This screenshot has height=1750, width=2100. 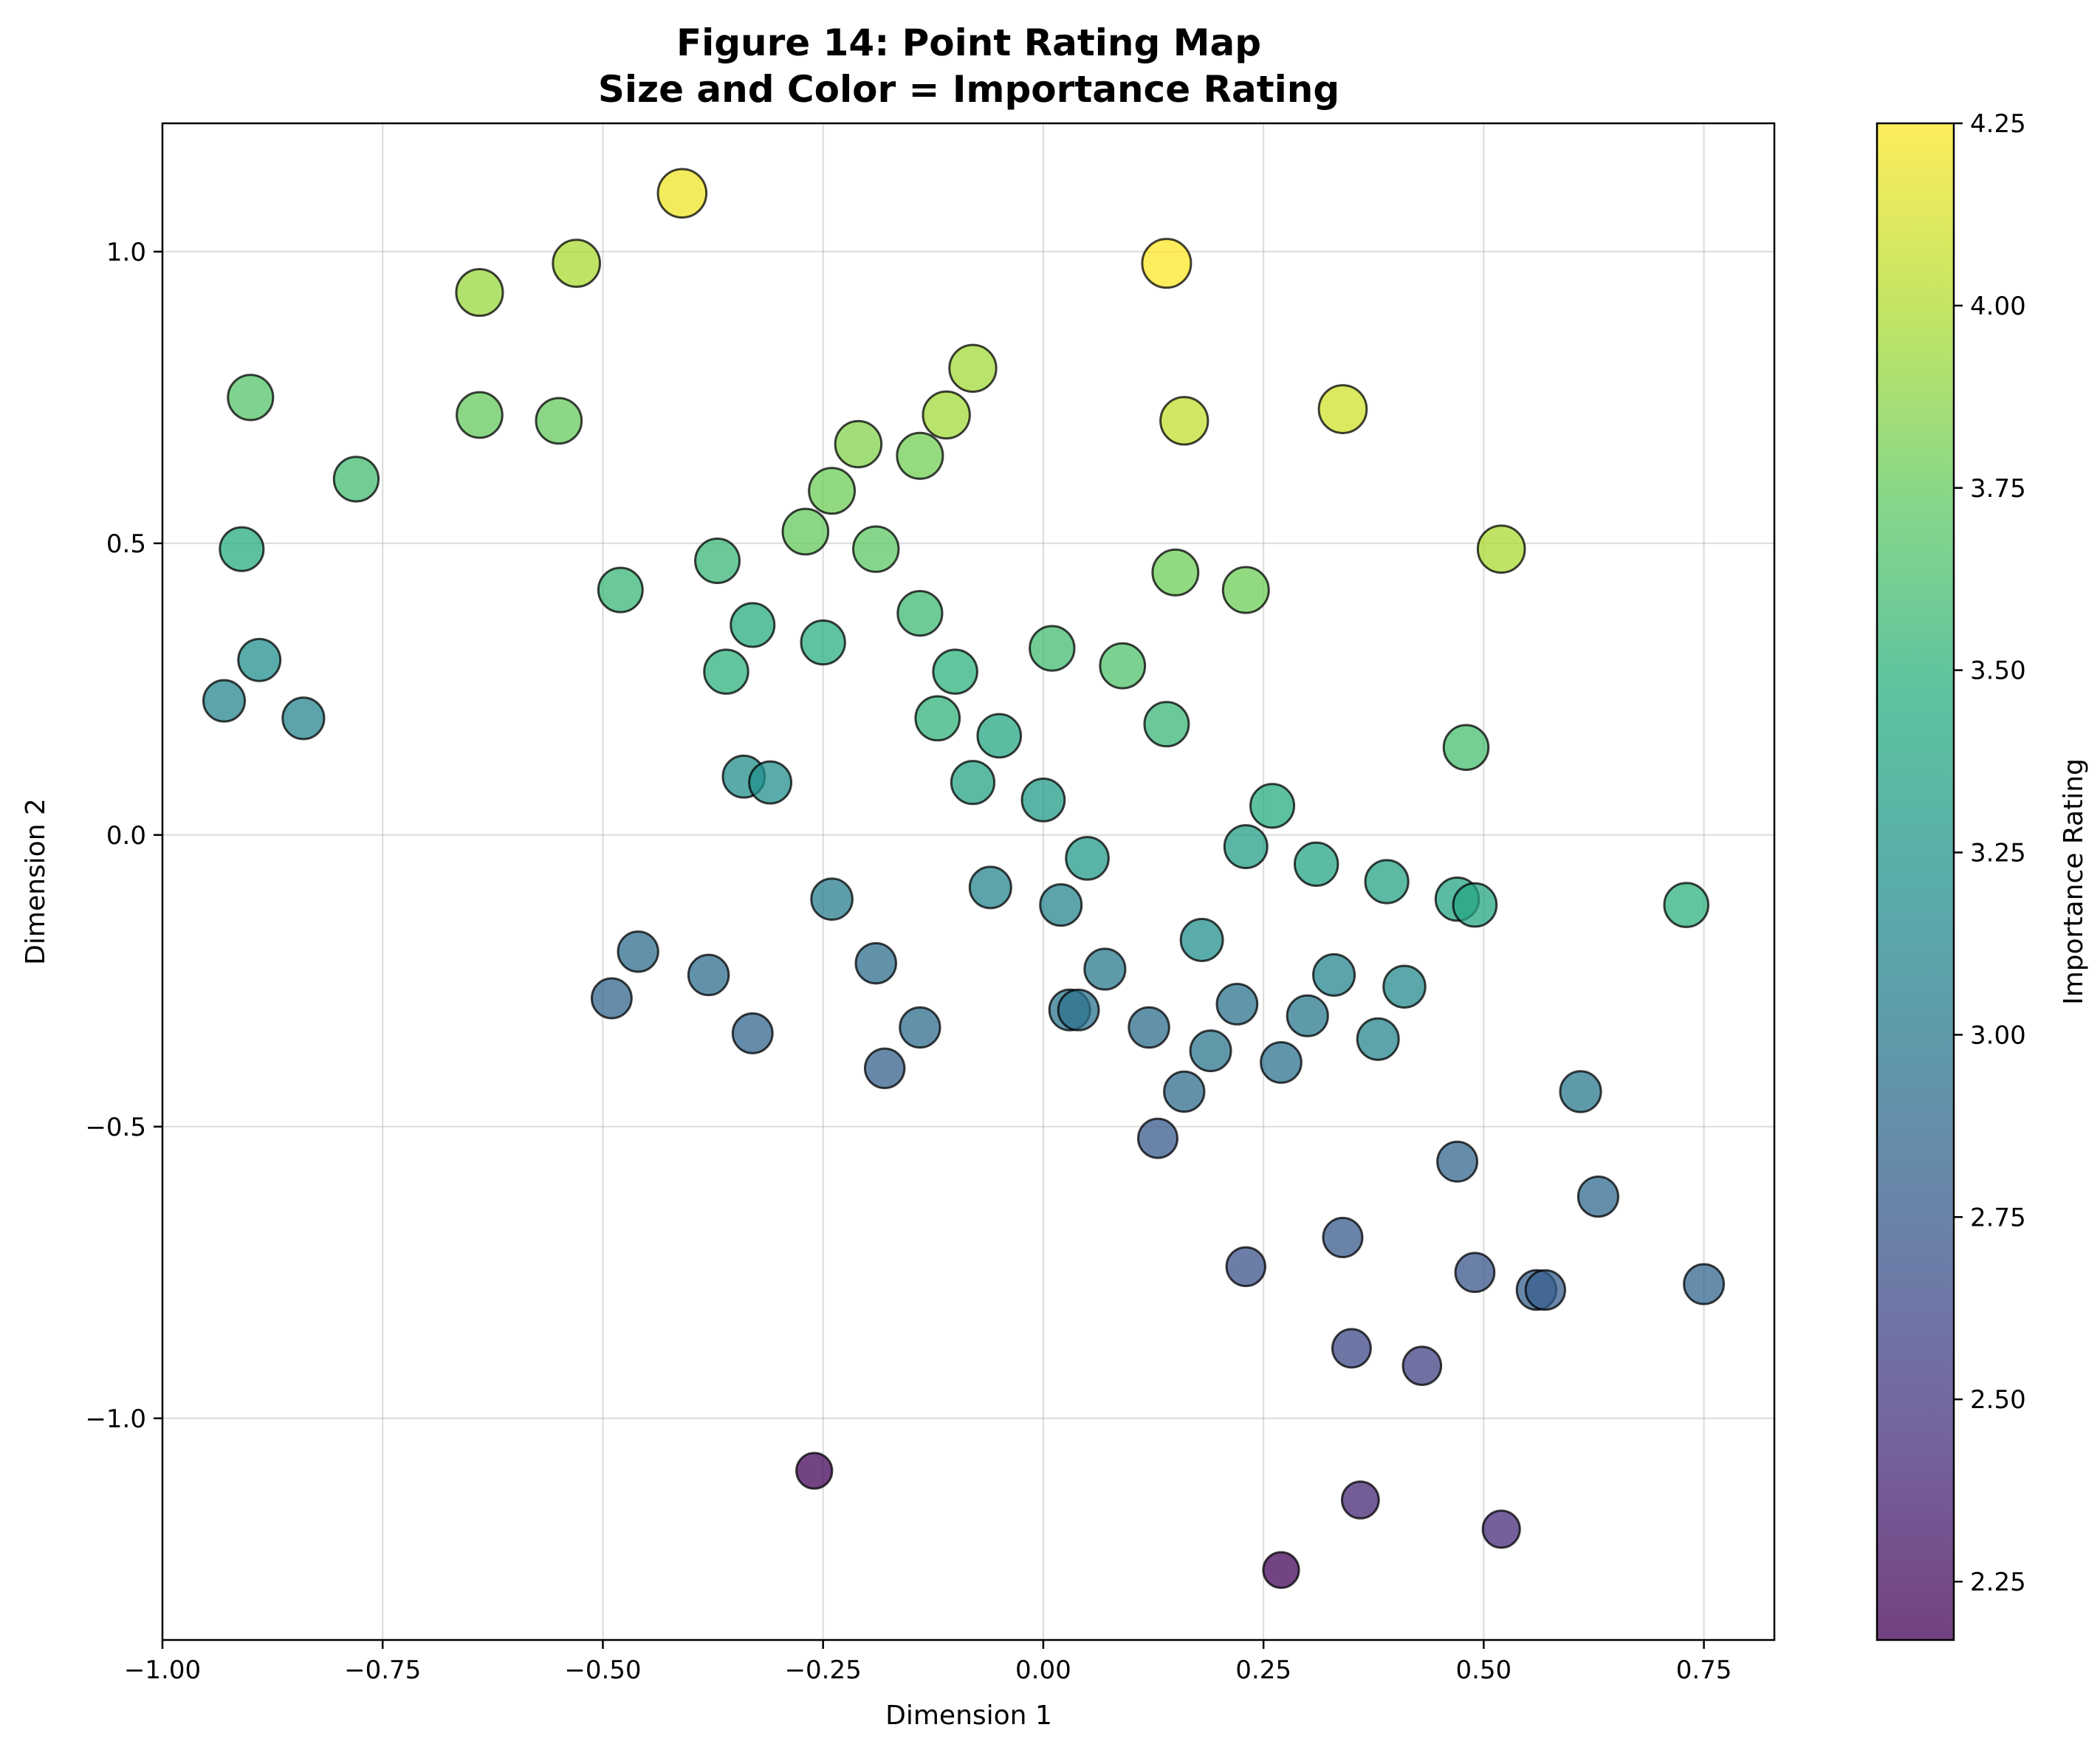 I want to click on y-axis: −1.0 −0.5 0.0 0.5 1.0, so click(x=123, y=836).